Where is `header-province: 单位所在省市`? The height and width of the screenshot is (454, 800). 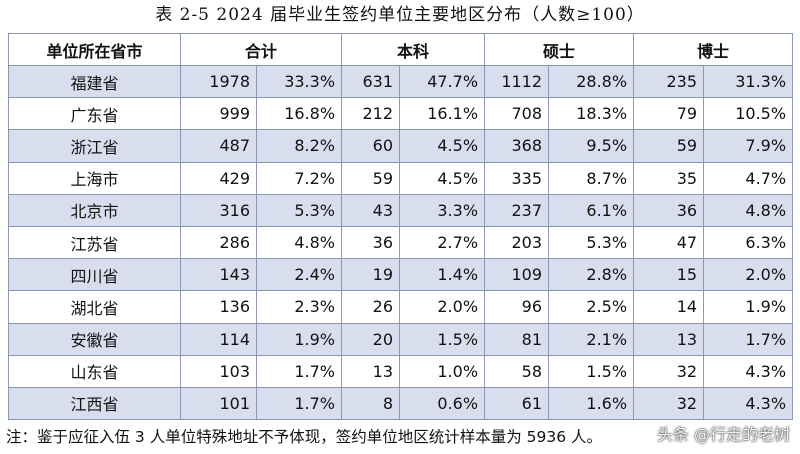 header-province: 单位所在省市 is located at coordinates (94, 49).